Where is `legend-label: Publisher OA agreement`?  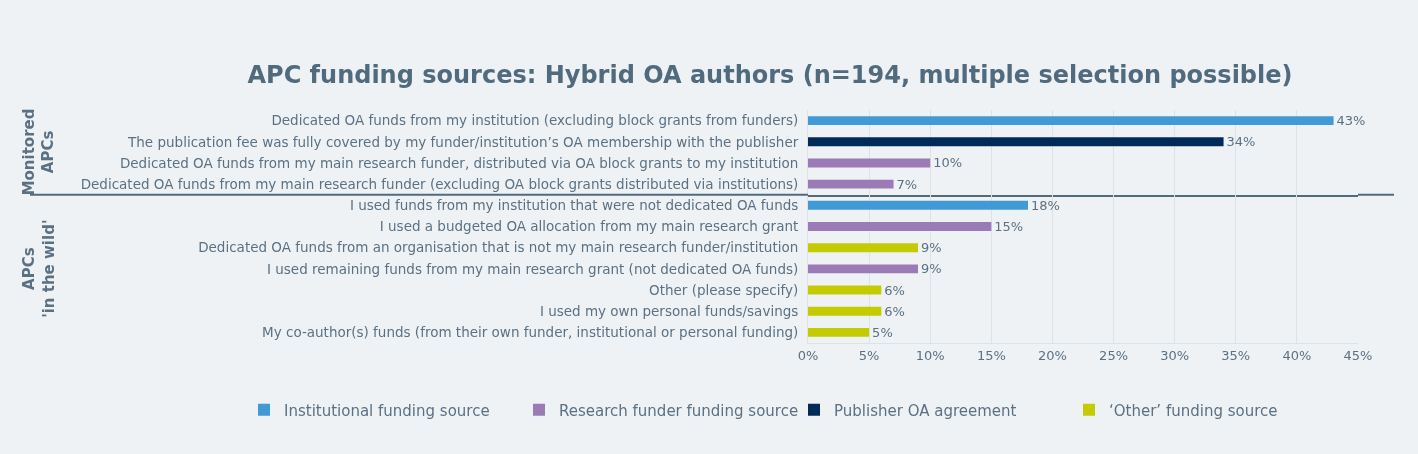
legend-label: Publisher OA agreement is located at coordinates (925, 410).